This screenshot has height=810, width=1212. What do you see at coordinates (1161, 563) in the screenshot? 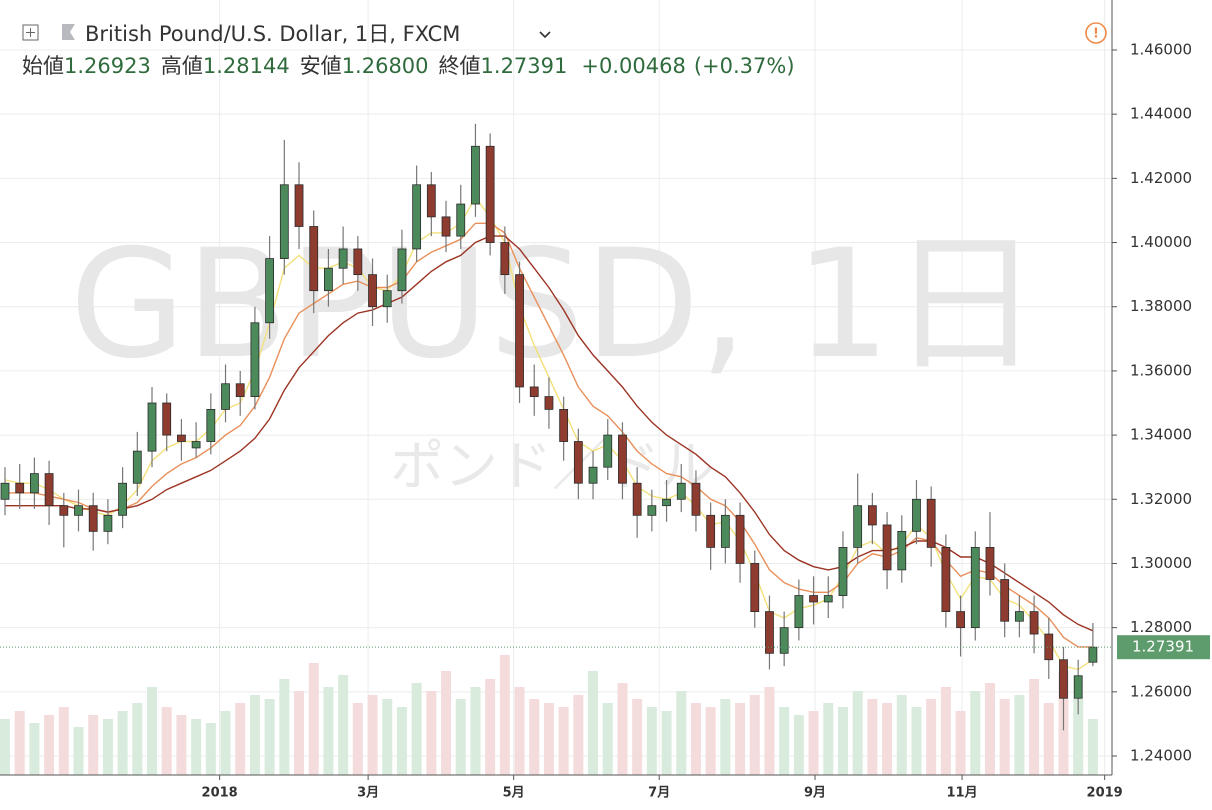
I see `y-tick-label: 1.30000` at bounding box center [1161, 563].